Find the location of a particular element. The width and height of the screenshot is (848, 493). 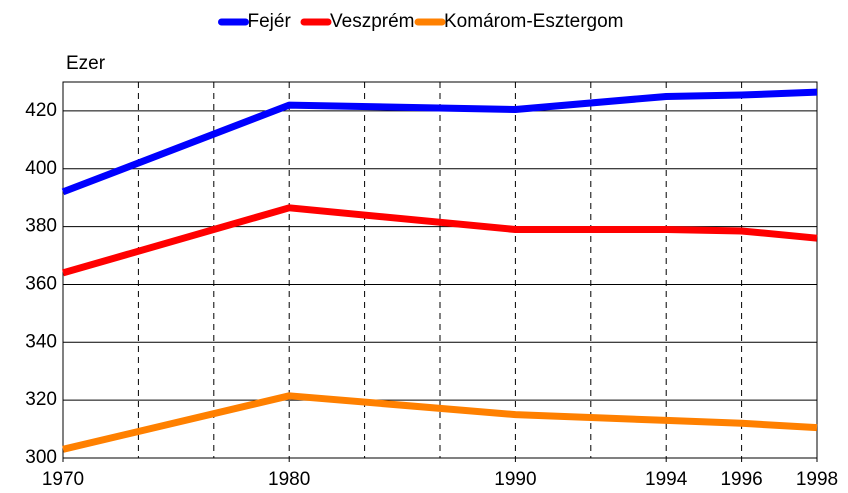

x-tick-label: 1970 is located at coordinates (63, 479).